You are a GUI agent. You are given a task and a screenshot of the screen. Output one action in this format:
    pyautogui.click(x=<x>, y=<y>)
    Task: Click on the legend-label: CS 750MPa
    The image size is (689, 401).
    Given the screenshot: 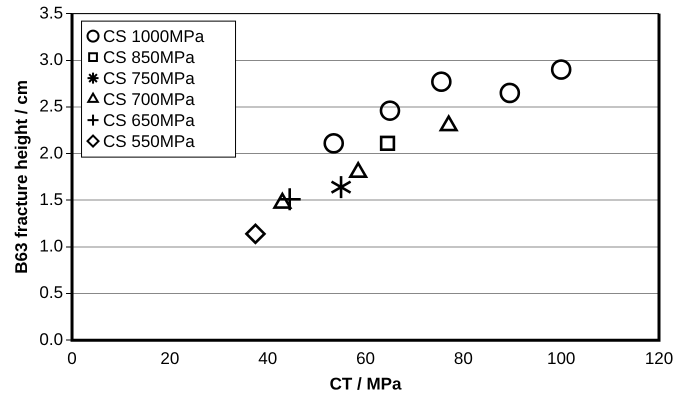 What is the action you would take?
    pyautogui.click(x=149, y=78)
    